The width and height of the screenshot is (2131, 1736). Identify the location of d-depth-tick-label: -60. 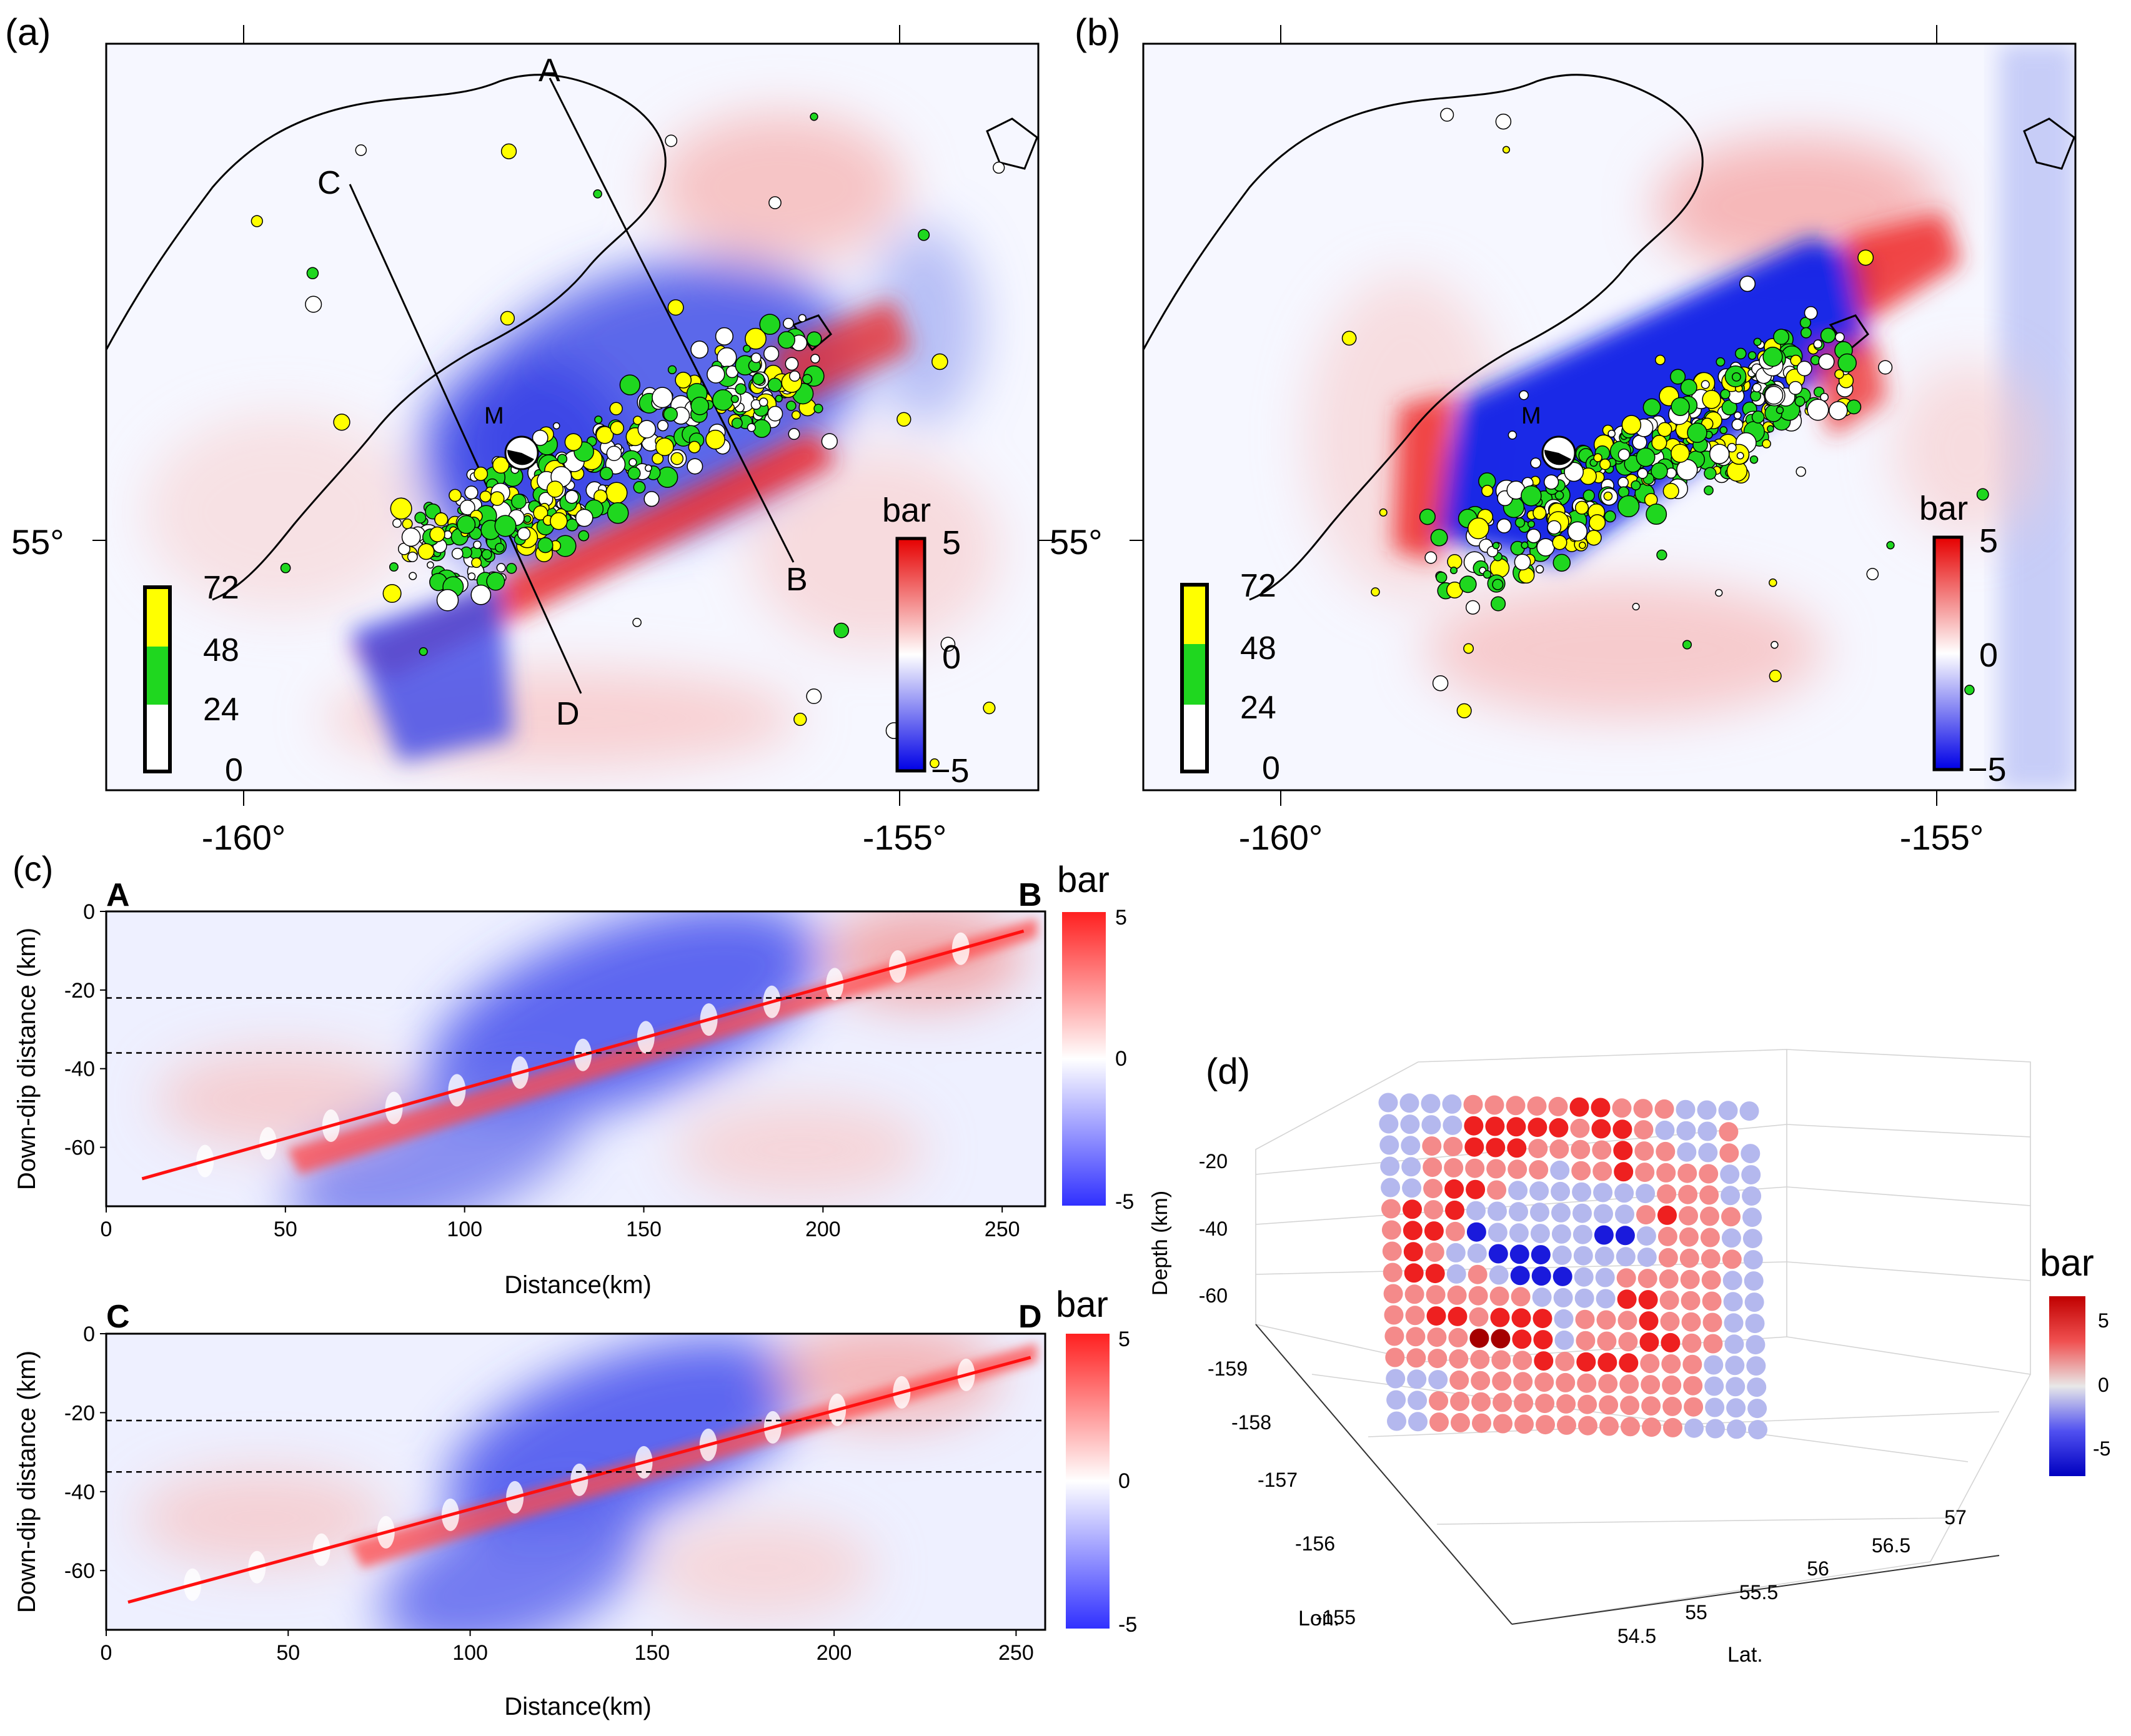
(1213, 1295).